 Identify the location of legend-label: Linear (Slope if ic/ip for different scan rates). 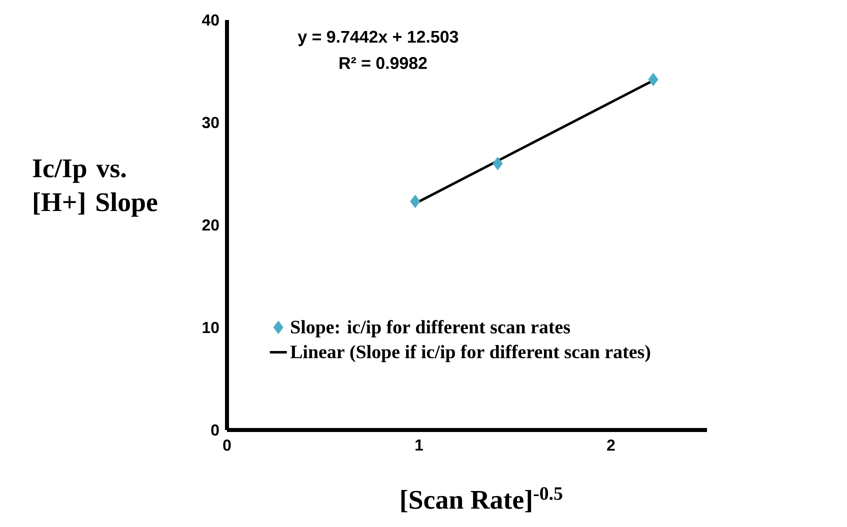
(470, 353).